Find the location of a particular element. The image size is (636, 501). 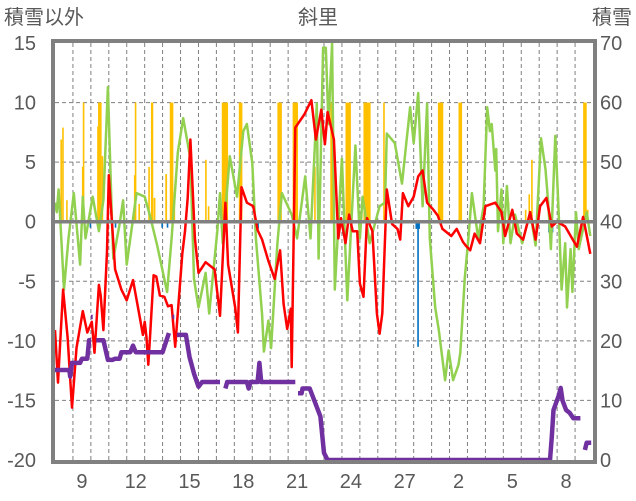

right-tick-label: 10 is located at coordinates (611, 401).